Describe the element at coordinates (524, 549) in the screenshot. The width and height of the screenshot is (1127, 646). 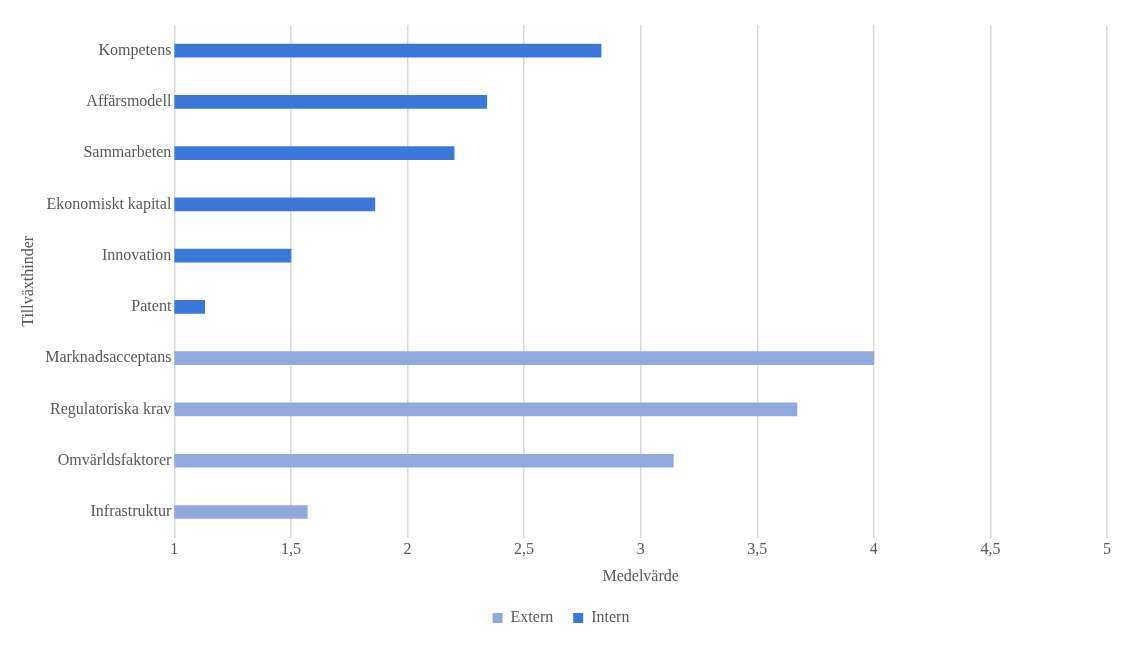
I see `x-tick-label: 2,5` at that location.